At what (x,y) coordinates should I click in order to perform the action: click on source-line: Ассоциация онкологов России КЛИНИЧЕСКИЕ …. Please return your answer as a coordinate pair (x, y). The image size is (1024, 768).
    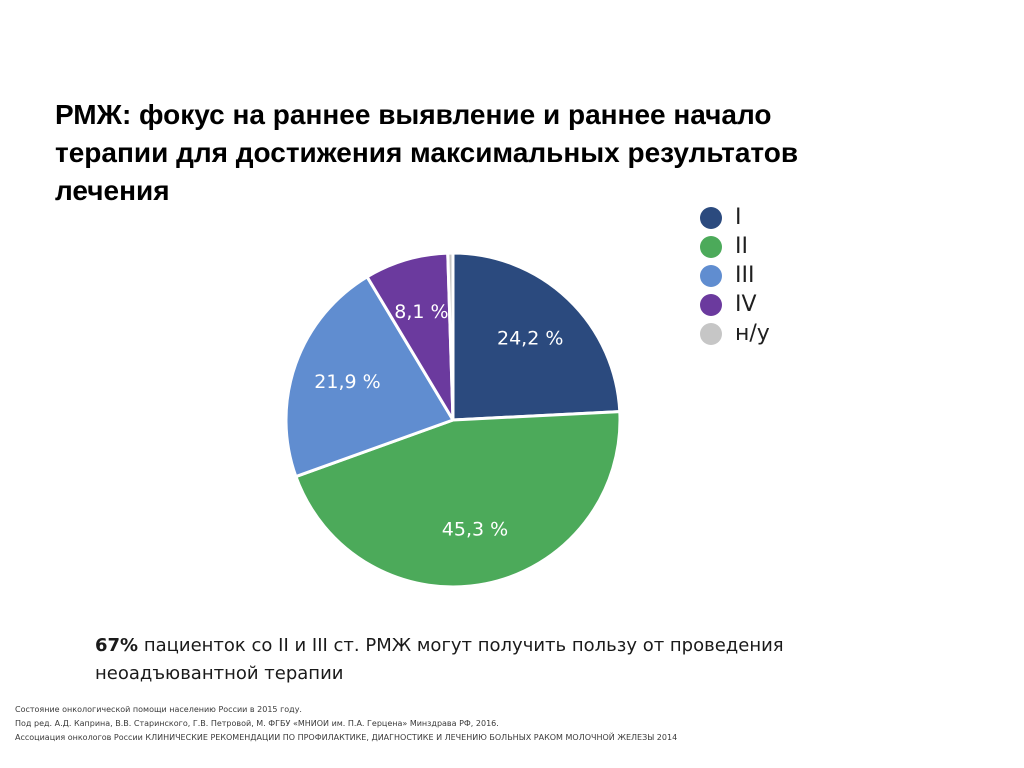
    Looking at the image, I should click on (346, 737).